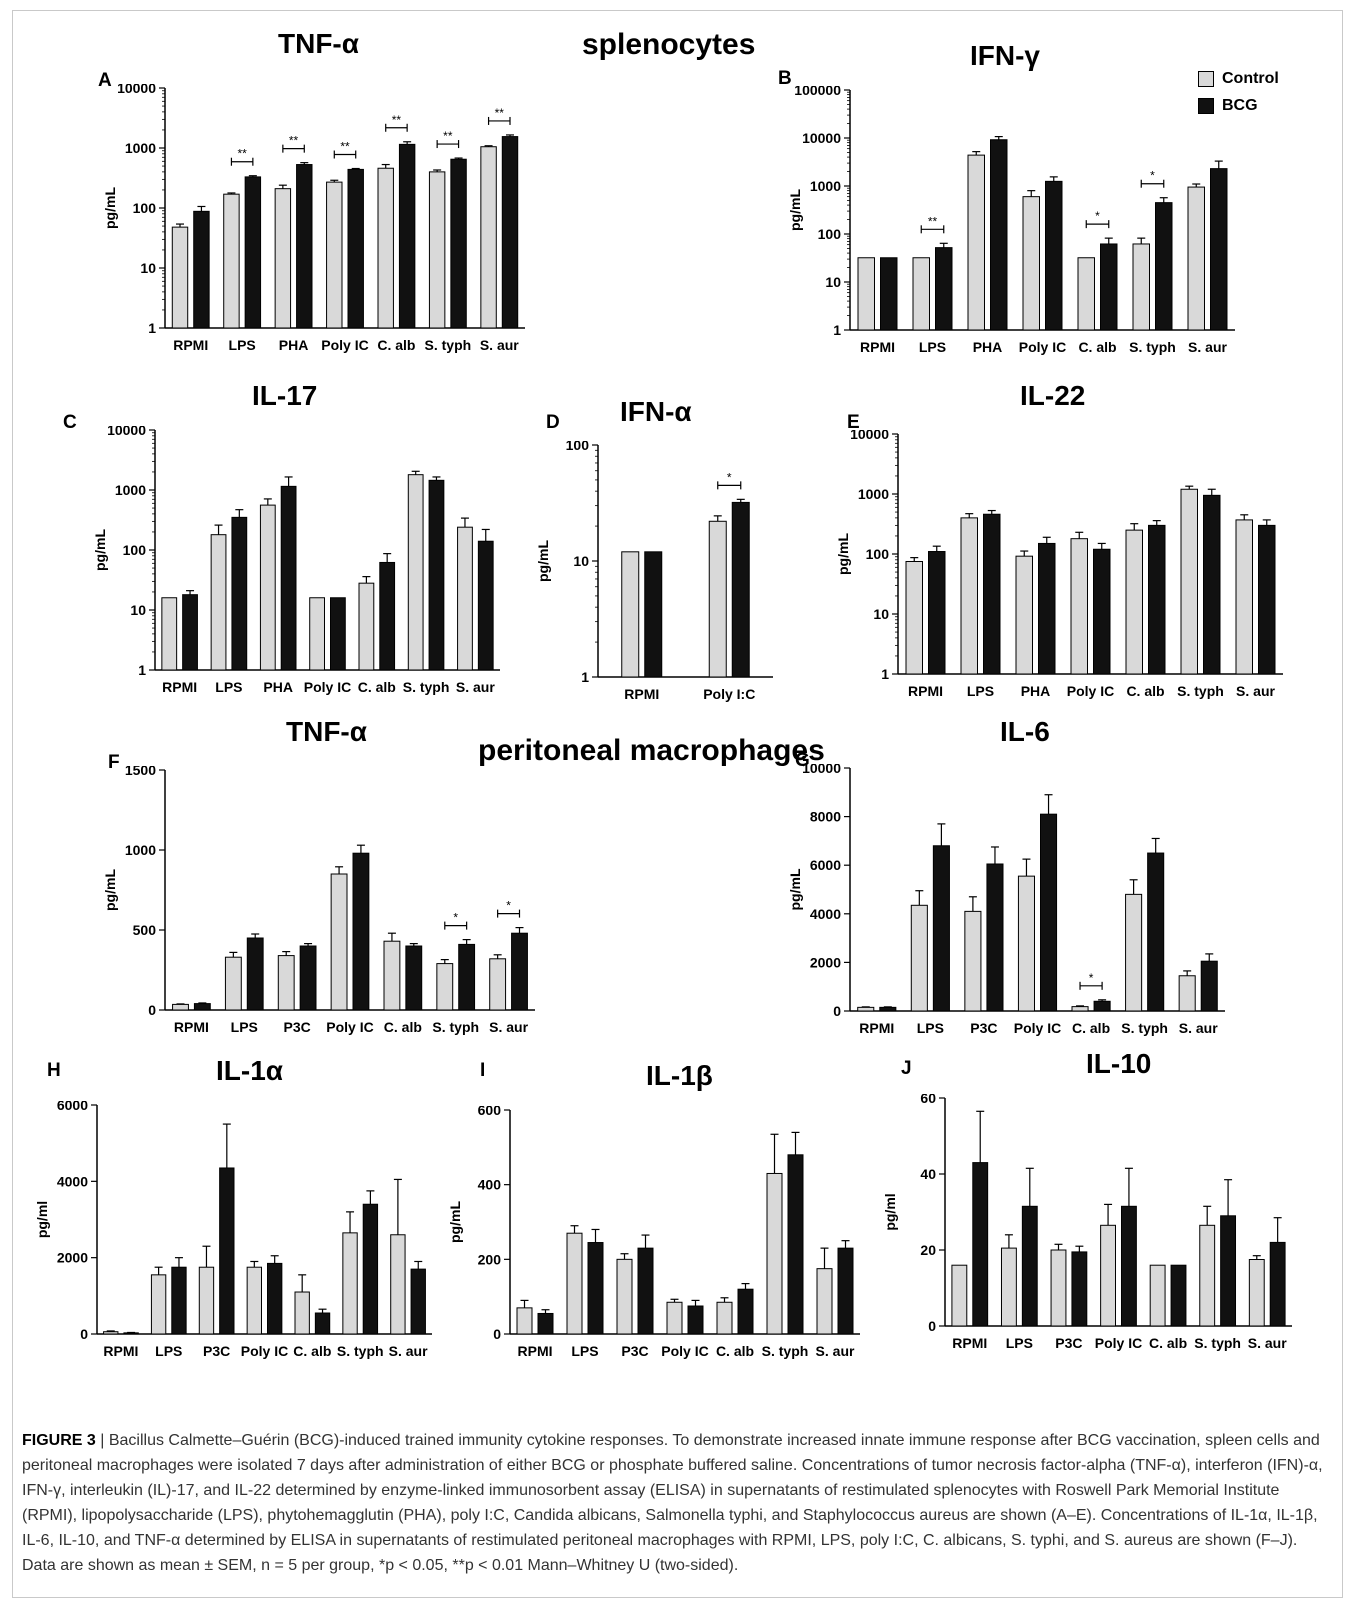 This screenshot has height=1608, width=1357. Describe the element at coordinates (142, 670) in the screenshot. I see `y-tick-label: 1` at that location.